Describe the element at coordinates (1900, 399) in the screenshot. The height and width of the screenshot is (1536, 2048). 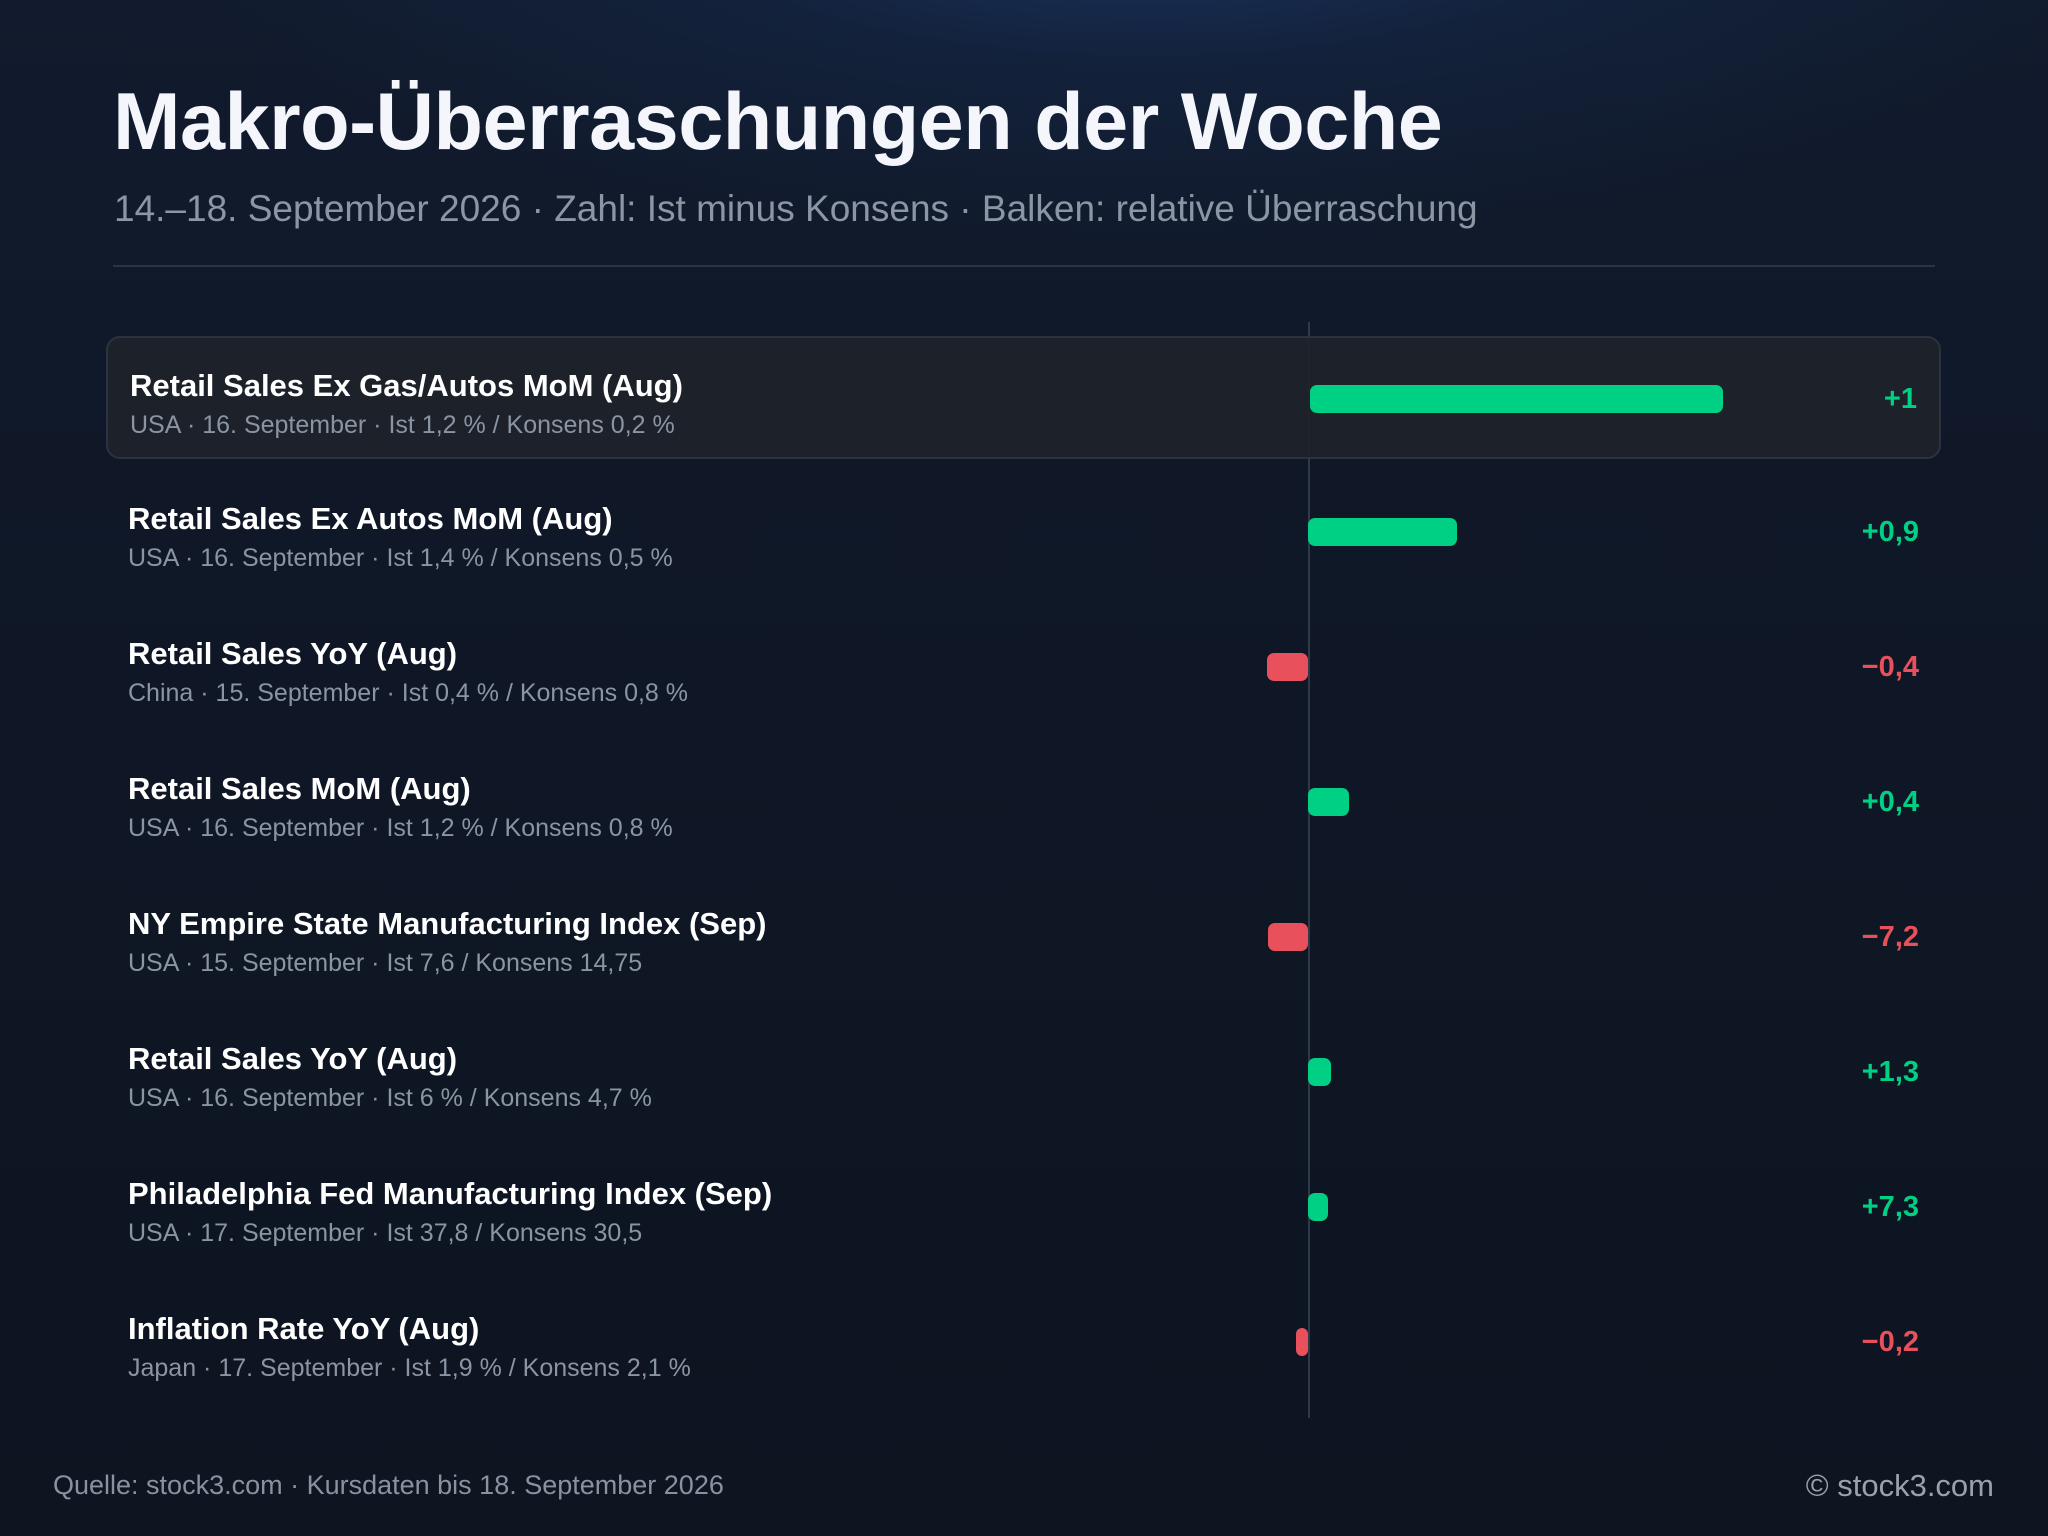
I see `row-value-label: +1` at that location.